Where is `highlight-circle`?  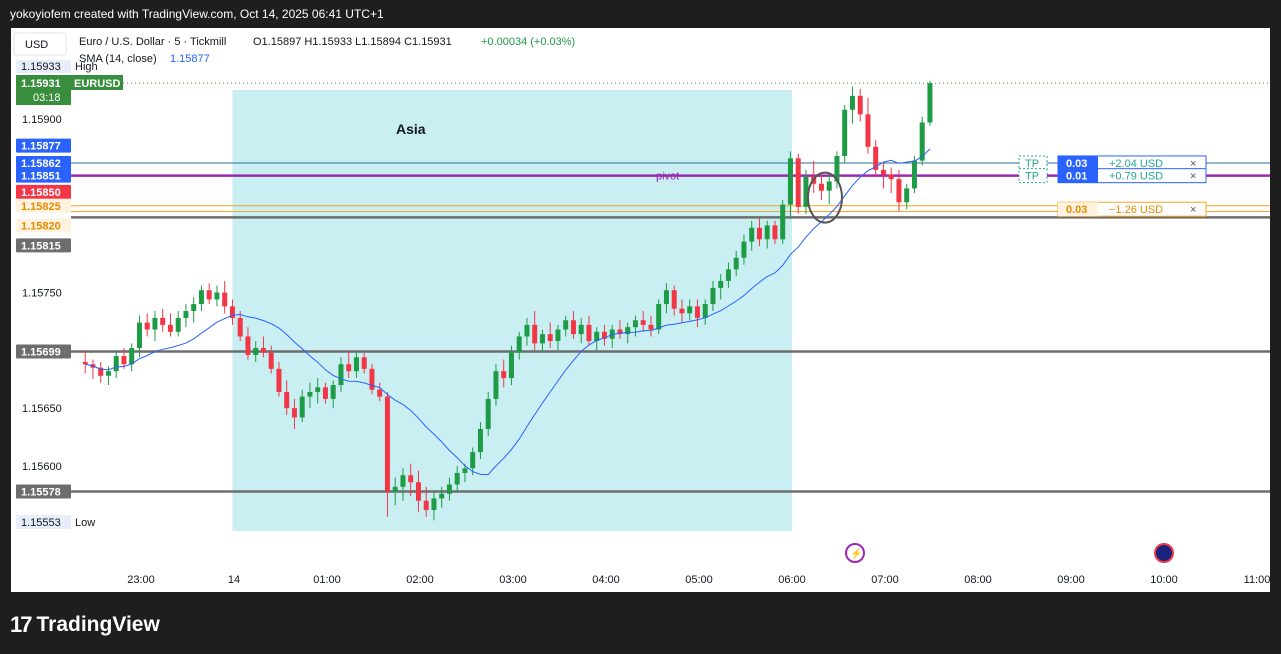
highlight-circle is located at coordinates (825, 197).